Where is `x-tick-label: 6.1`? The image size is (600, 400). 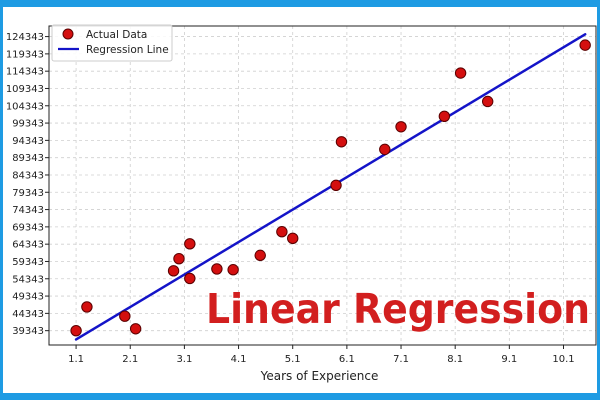 x-tick-label: 6.1 is located at coordinates (347, 359).